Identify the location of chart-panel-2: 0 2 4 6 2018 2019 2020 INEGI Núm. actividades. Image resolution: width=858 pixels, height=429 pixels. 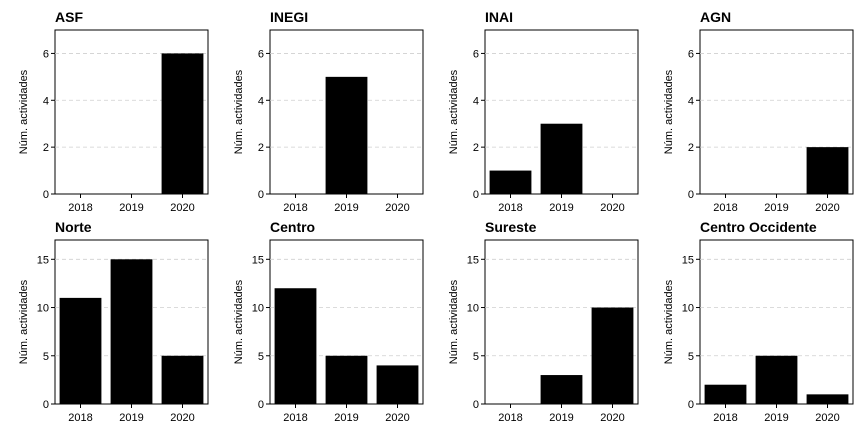
(328, 111).